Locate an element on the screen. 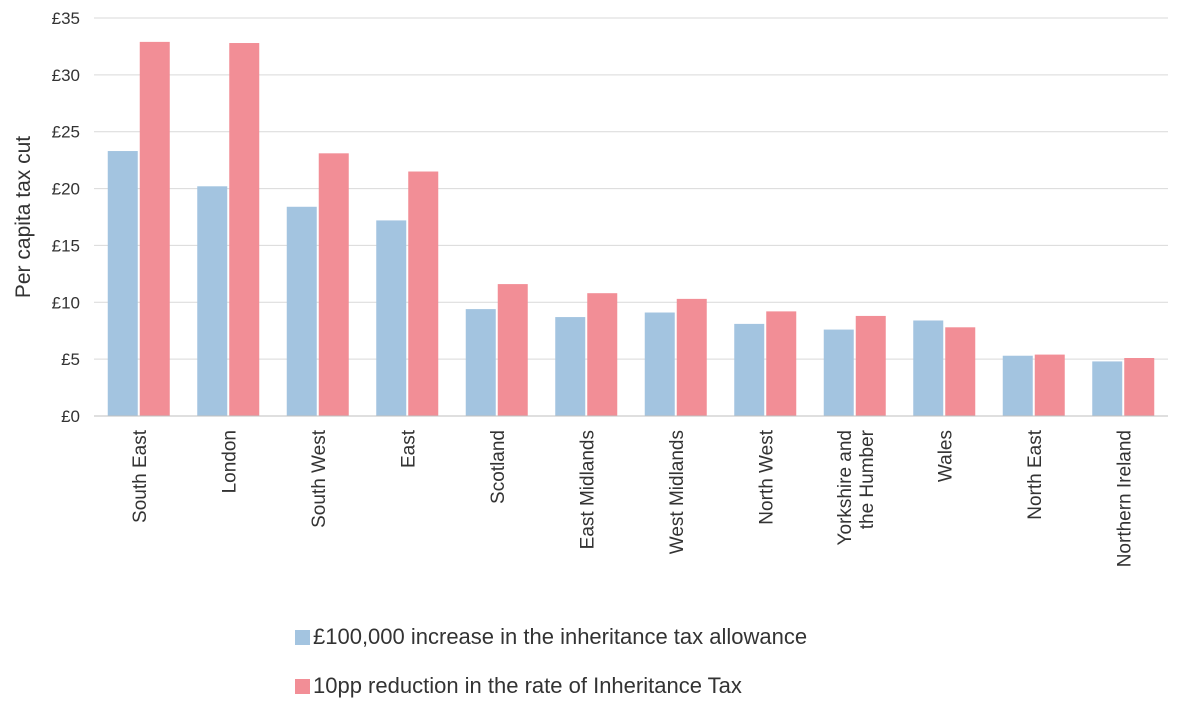  x-category-text: East Midlands is located at coordinates (587, 489).